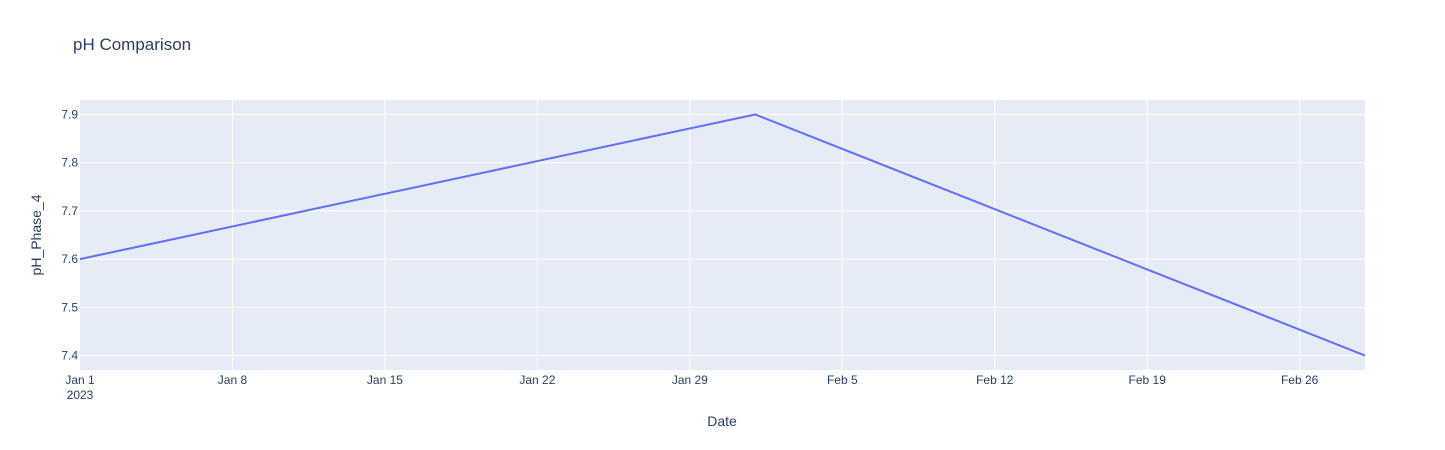 The image size is (1445, 450). I want to click on x-year-label: 2023, so click(80, 395).